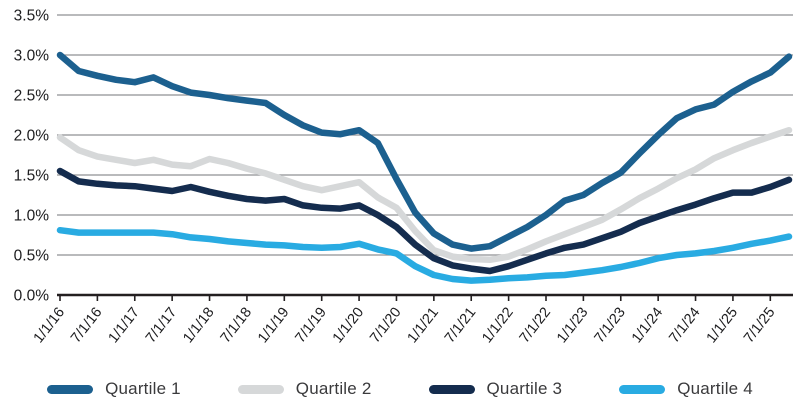  Describe the element at coordinates (535, 326) in the screenshot. I see `x-axis-tick-label: 7/1/22` at that location.